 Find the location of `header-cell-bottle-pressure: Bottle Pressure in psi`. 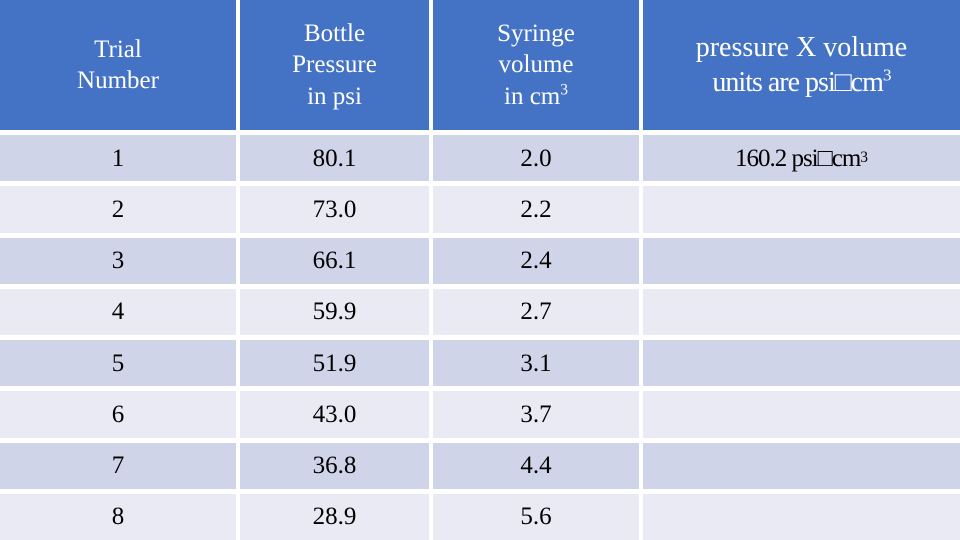

header-cell-bottle-pressure: Bottle Pressure in psi is located at coordinates (334, 65).